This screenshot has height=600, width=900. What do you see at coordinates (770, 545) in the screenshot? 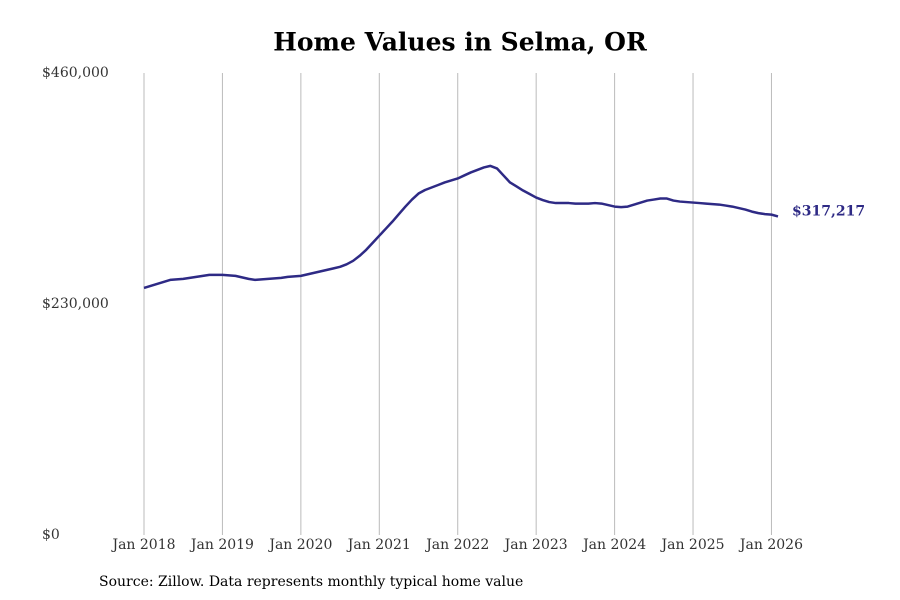
I see `x-tick-label: Jan 2026` at bounding box center [770, 545].